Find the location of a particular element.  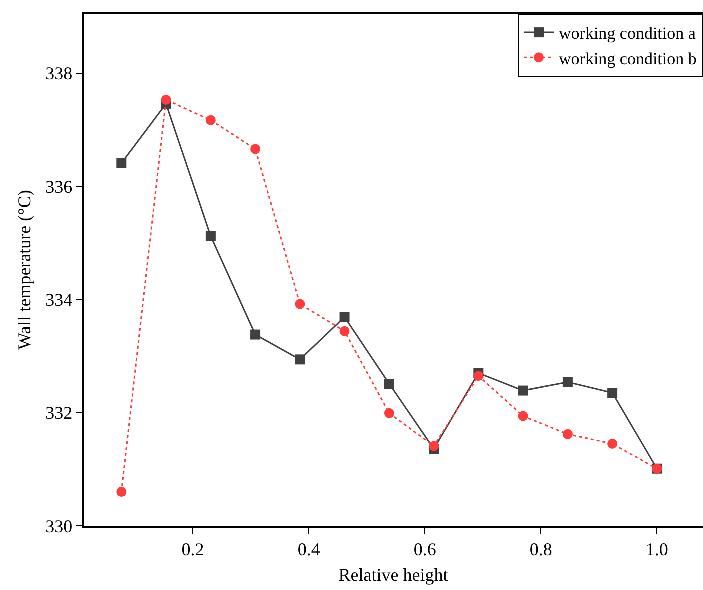

y-tick-label: 334 is located at coordinates (59, 300).